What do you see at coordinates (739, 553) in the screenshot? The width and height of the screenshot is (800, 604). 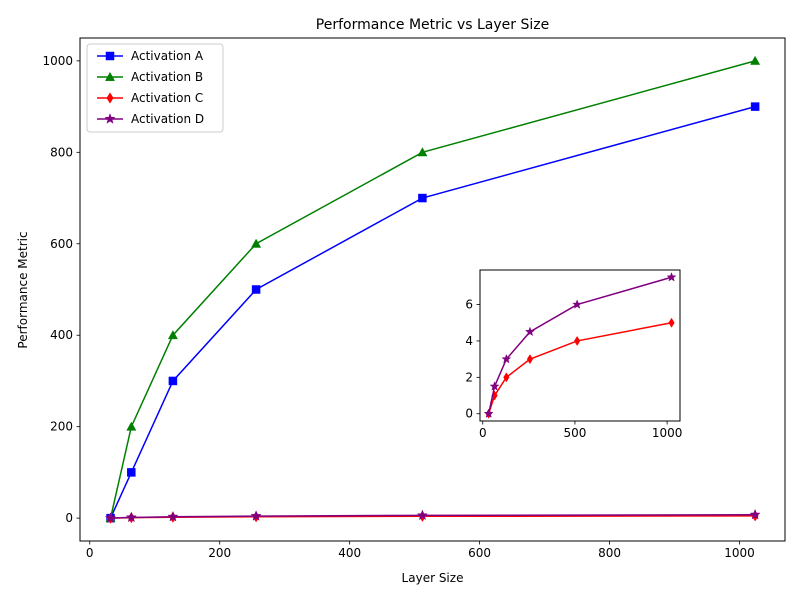 I see `main-x-tick-label: 1000` at bounding box center [739, 553].